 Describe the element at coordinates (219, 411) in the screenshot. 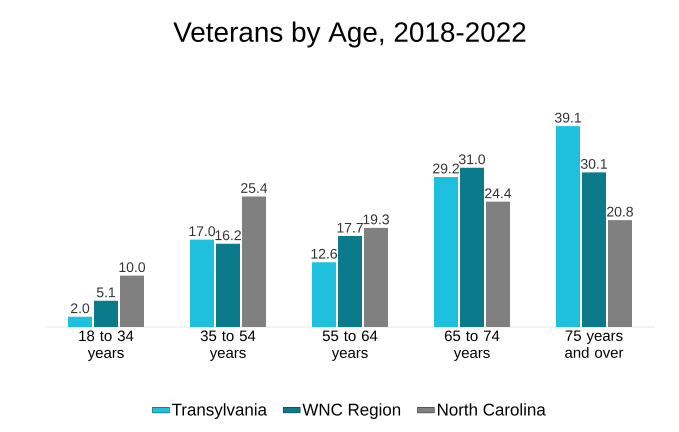

I see `legend-label: Transylvania` at that location.